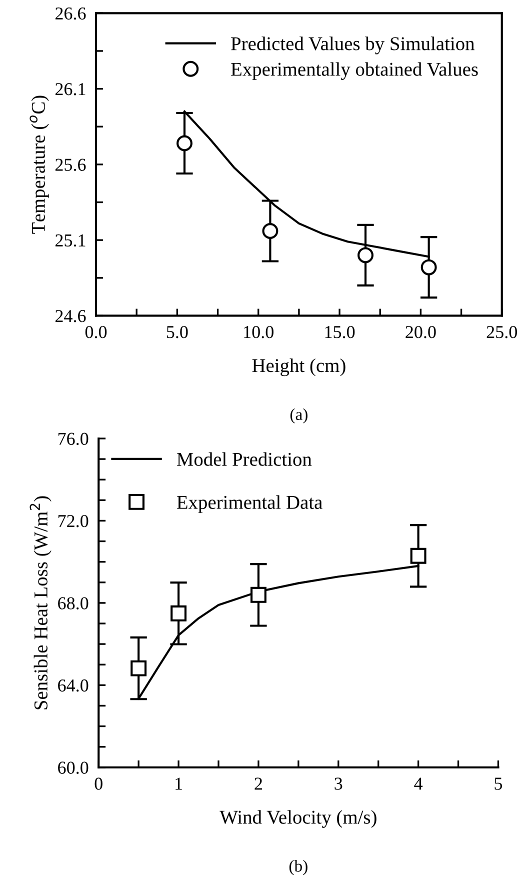 The width and height of the screenshot is (519, 877). What do you see at coordinates (96, 332) in the screenshot?
I see `x-tick-label: 0.0` at bounding box center [96, 332].